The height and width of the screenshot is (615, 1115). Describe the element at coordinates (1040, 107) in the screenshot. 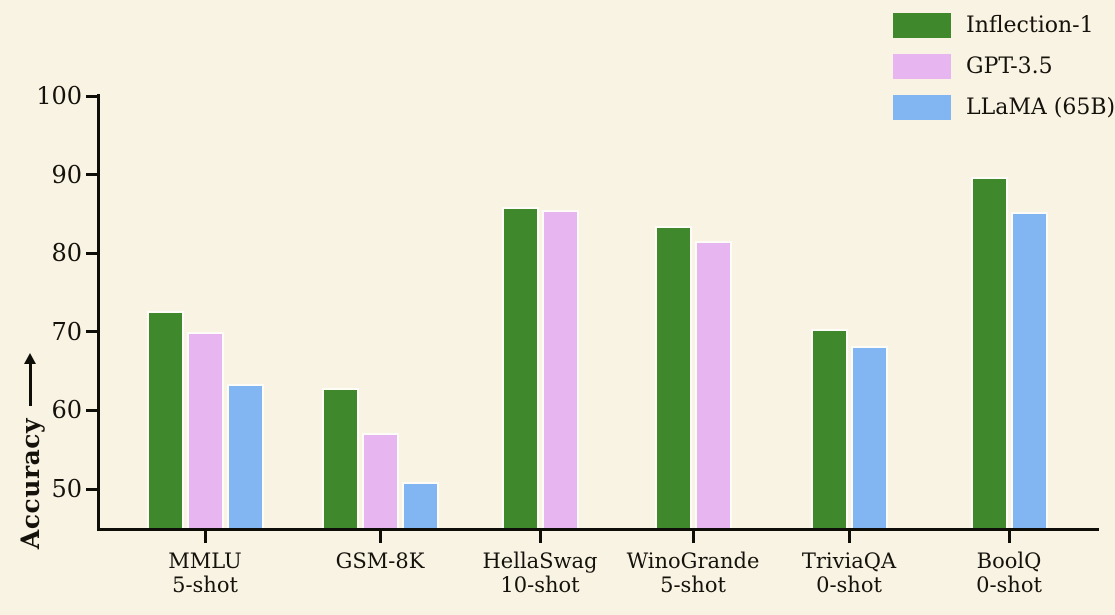

I see `legend-label: LLaMA (65B)` at that location.